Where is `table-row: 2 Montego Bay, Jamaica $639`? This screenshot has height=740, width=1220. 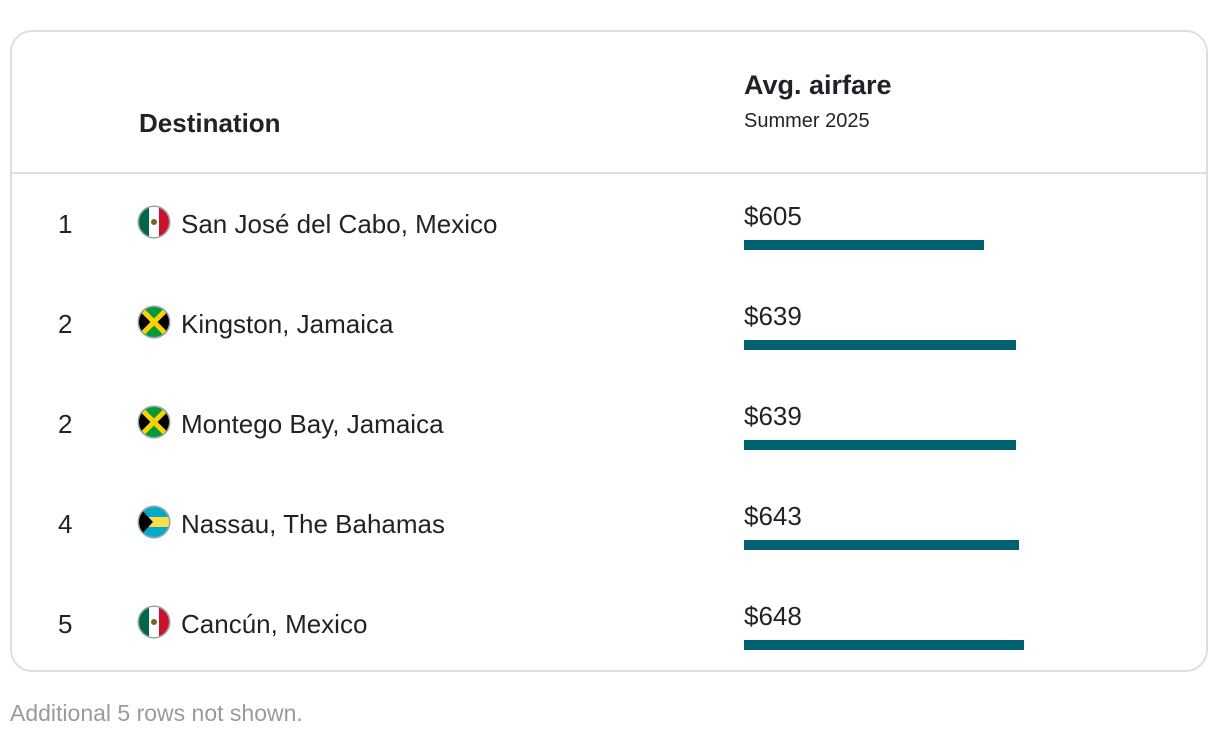 table-row: 2 Montego Bay, Jamaica $639 is located at coordinates (609, 424).